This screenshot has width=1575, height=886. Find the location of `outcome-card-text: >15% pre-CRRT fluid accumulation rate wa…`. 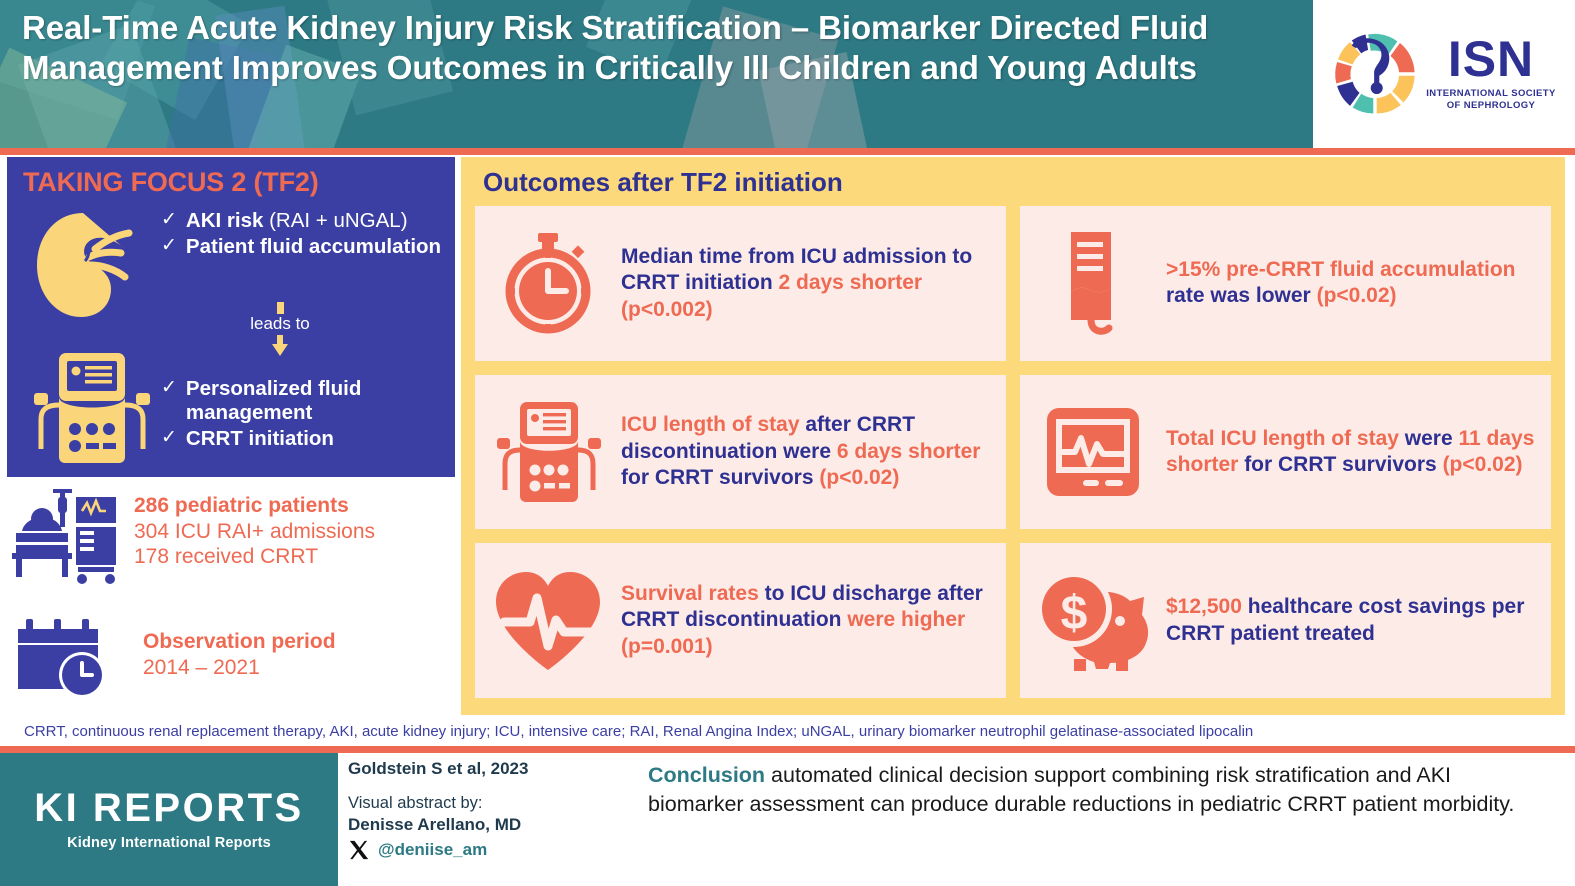

outcome-card-text: >15% pre-CRRT fluid accumulation rate wa… is located at coordinates (1350, 283).